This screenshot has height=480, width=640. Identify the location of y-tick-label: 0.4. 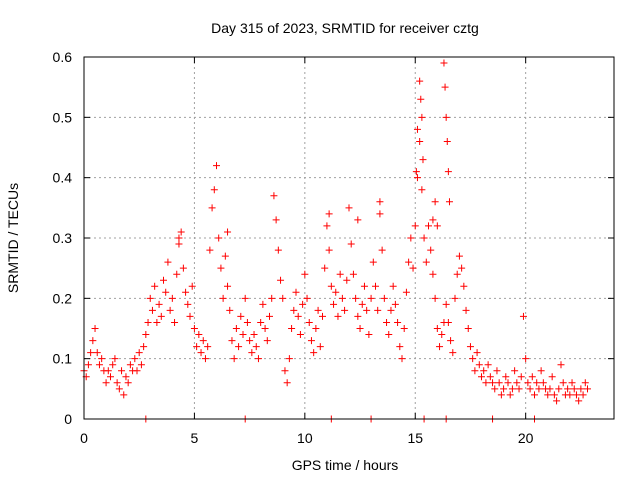
(63, 178).